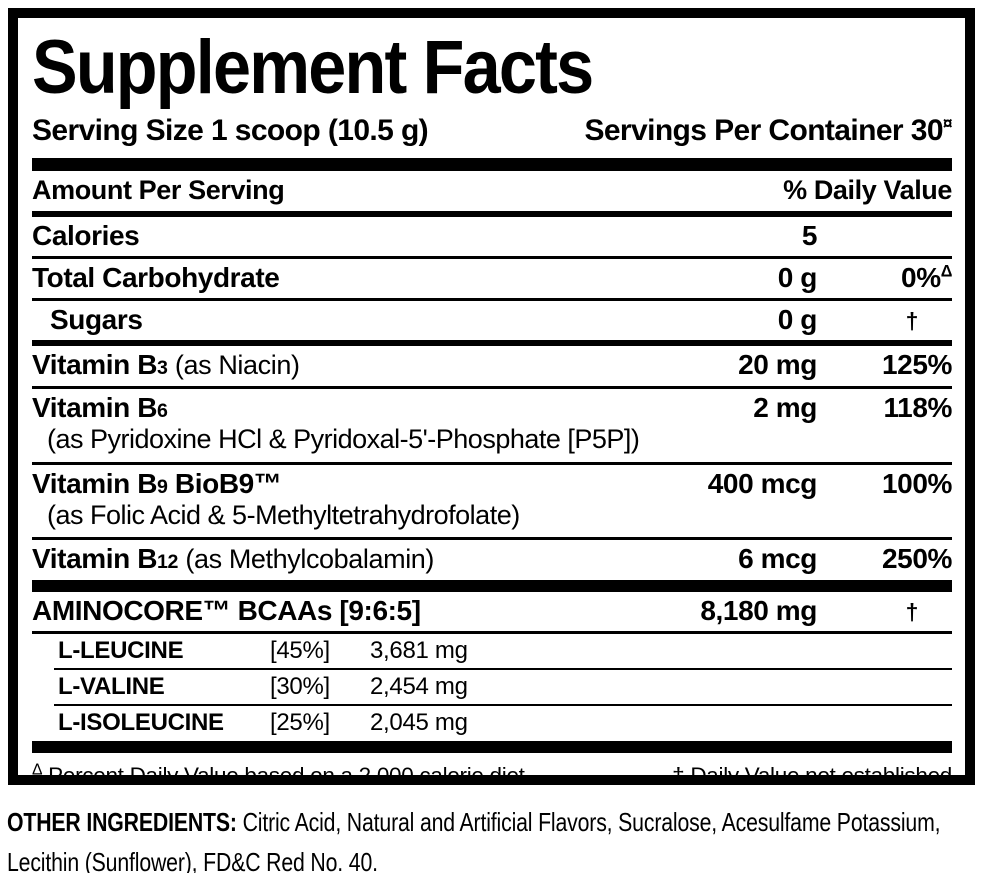 This screenshot has width=984, height=873. What do you see at coordinates (916, 483) in the screenshot?
I see `vitamin-b9-dv: 100%` at bounding box center [916, 483].